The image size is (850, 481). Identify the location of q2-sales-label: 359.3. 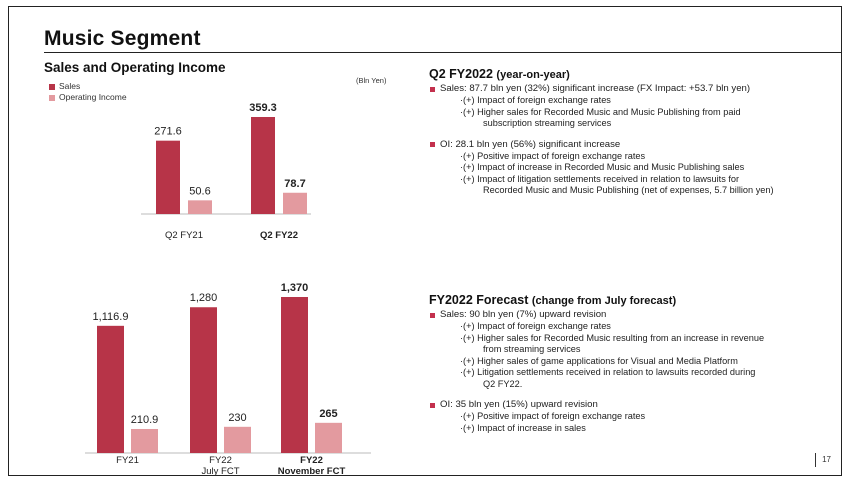
(263, 108).